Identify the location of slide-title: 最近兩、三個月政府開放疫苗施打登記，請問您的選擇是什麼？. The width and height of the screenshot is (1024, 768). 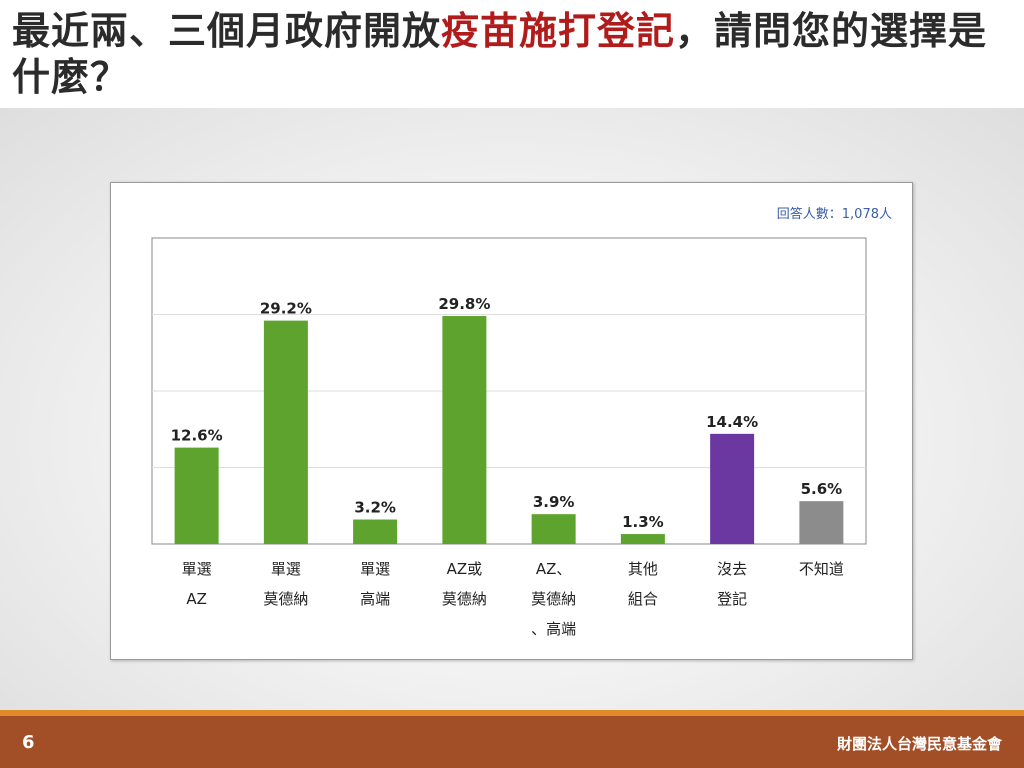
(512, 54).